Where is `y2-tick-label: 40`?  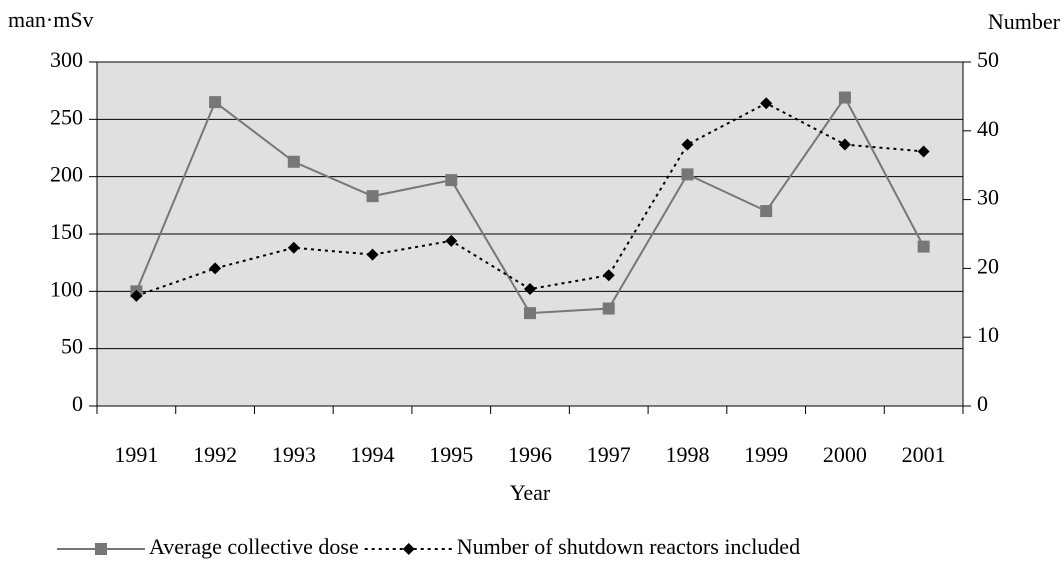 y2-tick-label: 40 is located at coordinates (988, 128).